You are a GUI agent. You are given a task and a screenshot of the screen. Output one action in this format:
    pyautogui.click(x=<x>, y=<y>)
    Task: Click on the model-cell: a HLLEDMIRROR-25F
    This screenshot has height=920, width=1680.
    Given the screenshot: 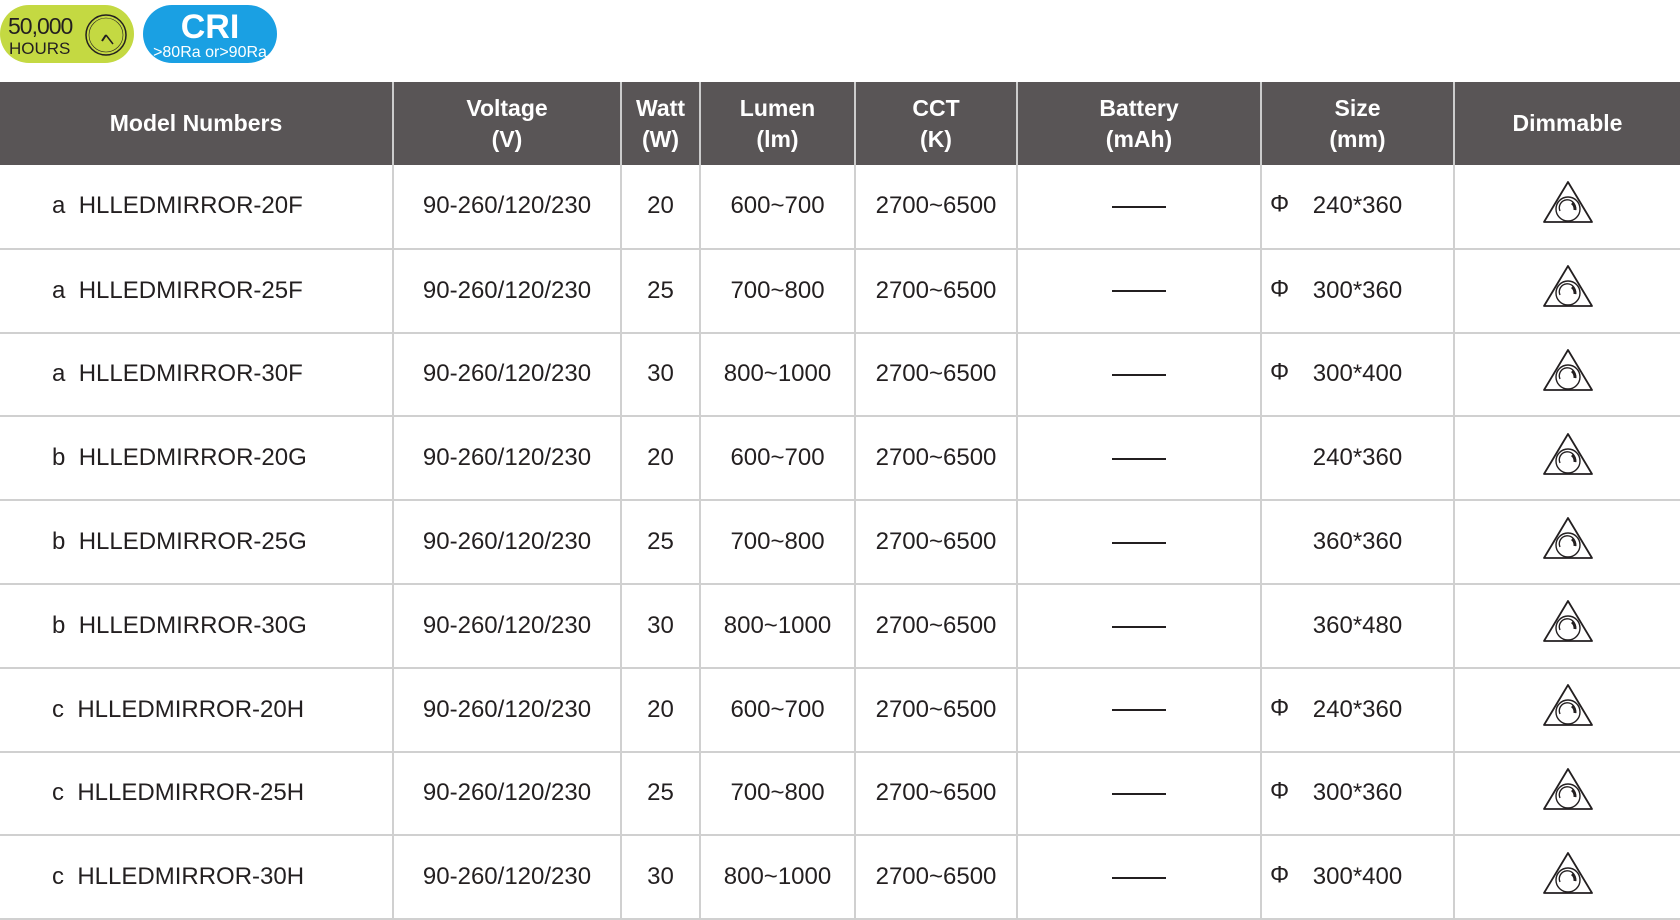 What is the action you would take?
    pyautogui.click(x=196, y=291)
    